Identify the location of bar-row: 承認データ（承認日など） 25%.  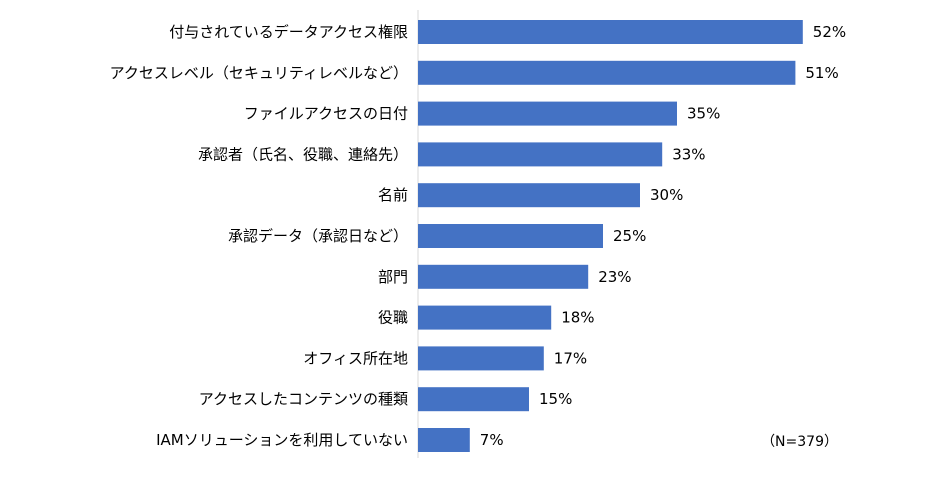
(437, 236).